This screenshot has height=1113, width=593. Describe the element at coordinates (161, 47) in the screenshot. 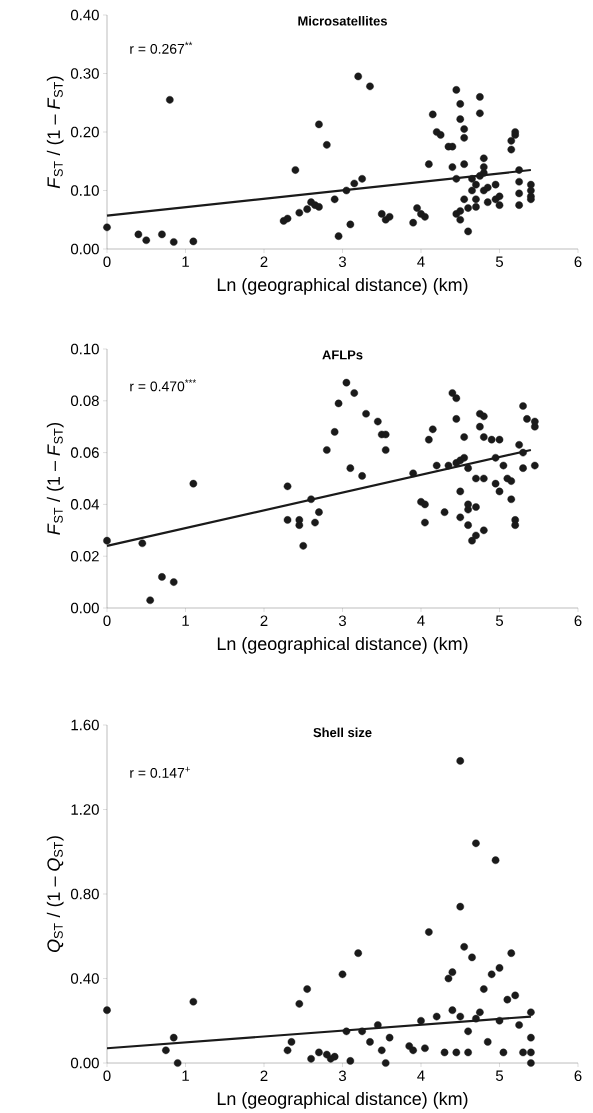

I see `annotation: r = 0.267$^{**}$` at that location.